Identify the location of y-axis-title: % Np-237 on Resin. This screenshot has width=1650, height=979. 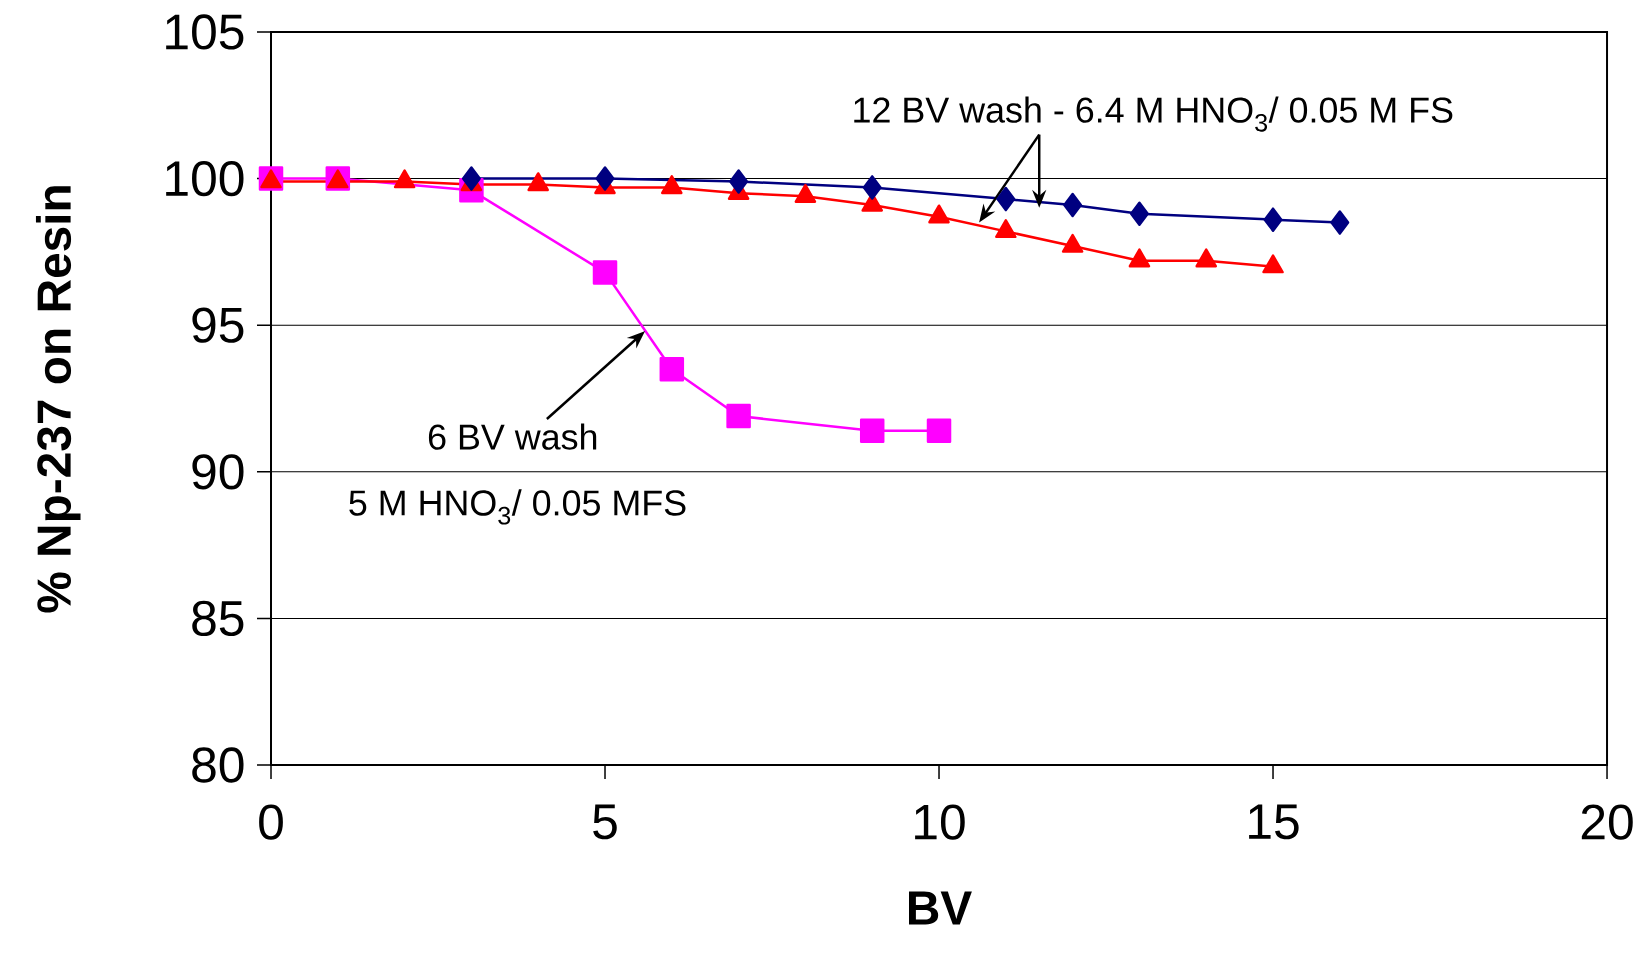
(58, 399).